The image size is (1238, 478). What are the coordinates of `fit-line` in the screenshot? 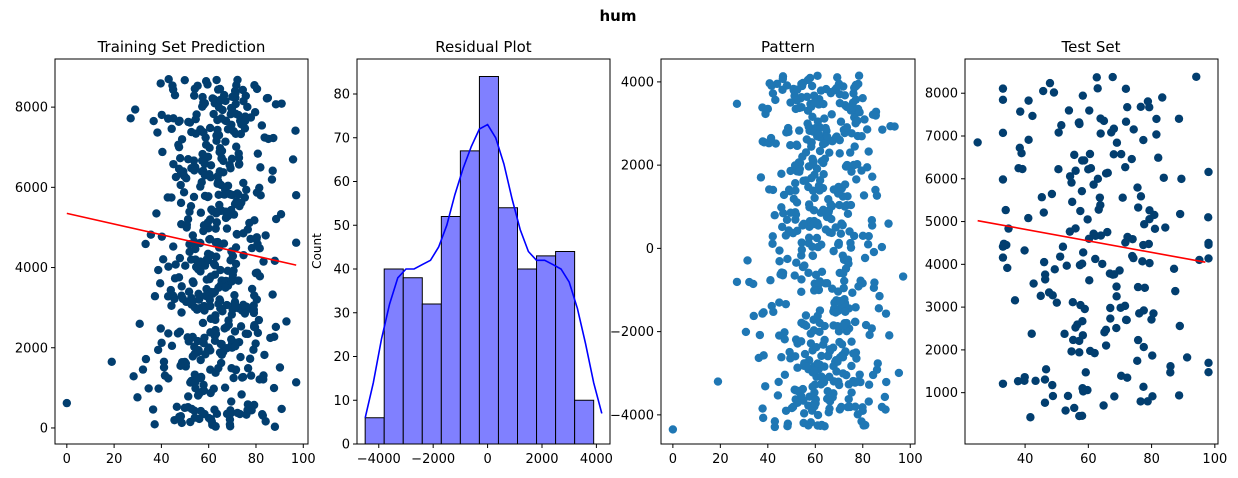 It's located at (181, 239).